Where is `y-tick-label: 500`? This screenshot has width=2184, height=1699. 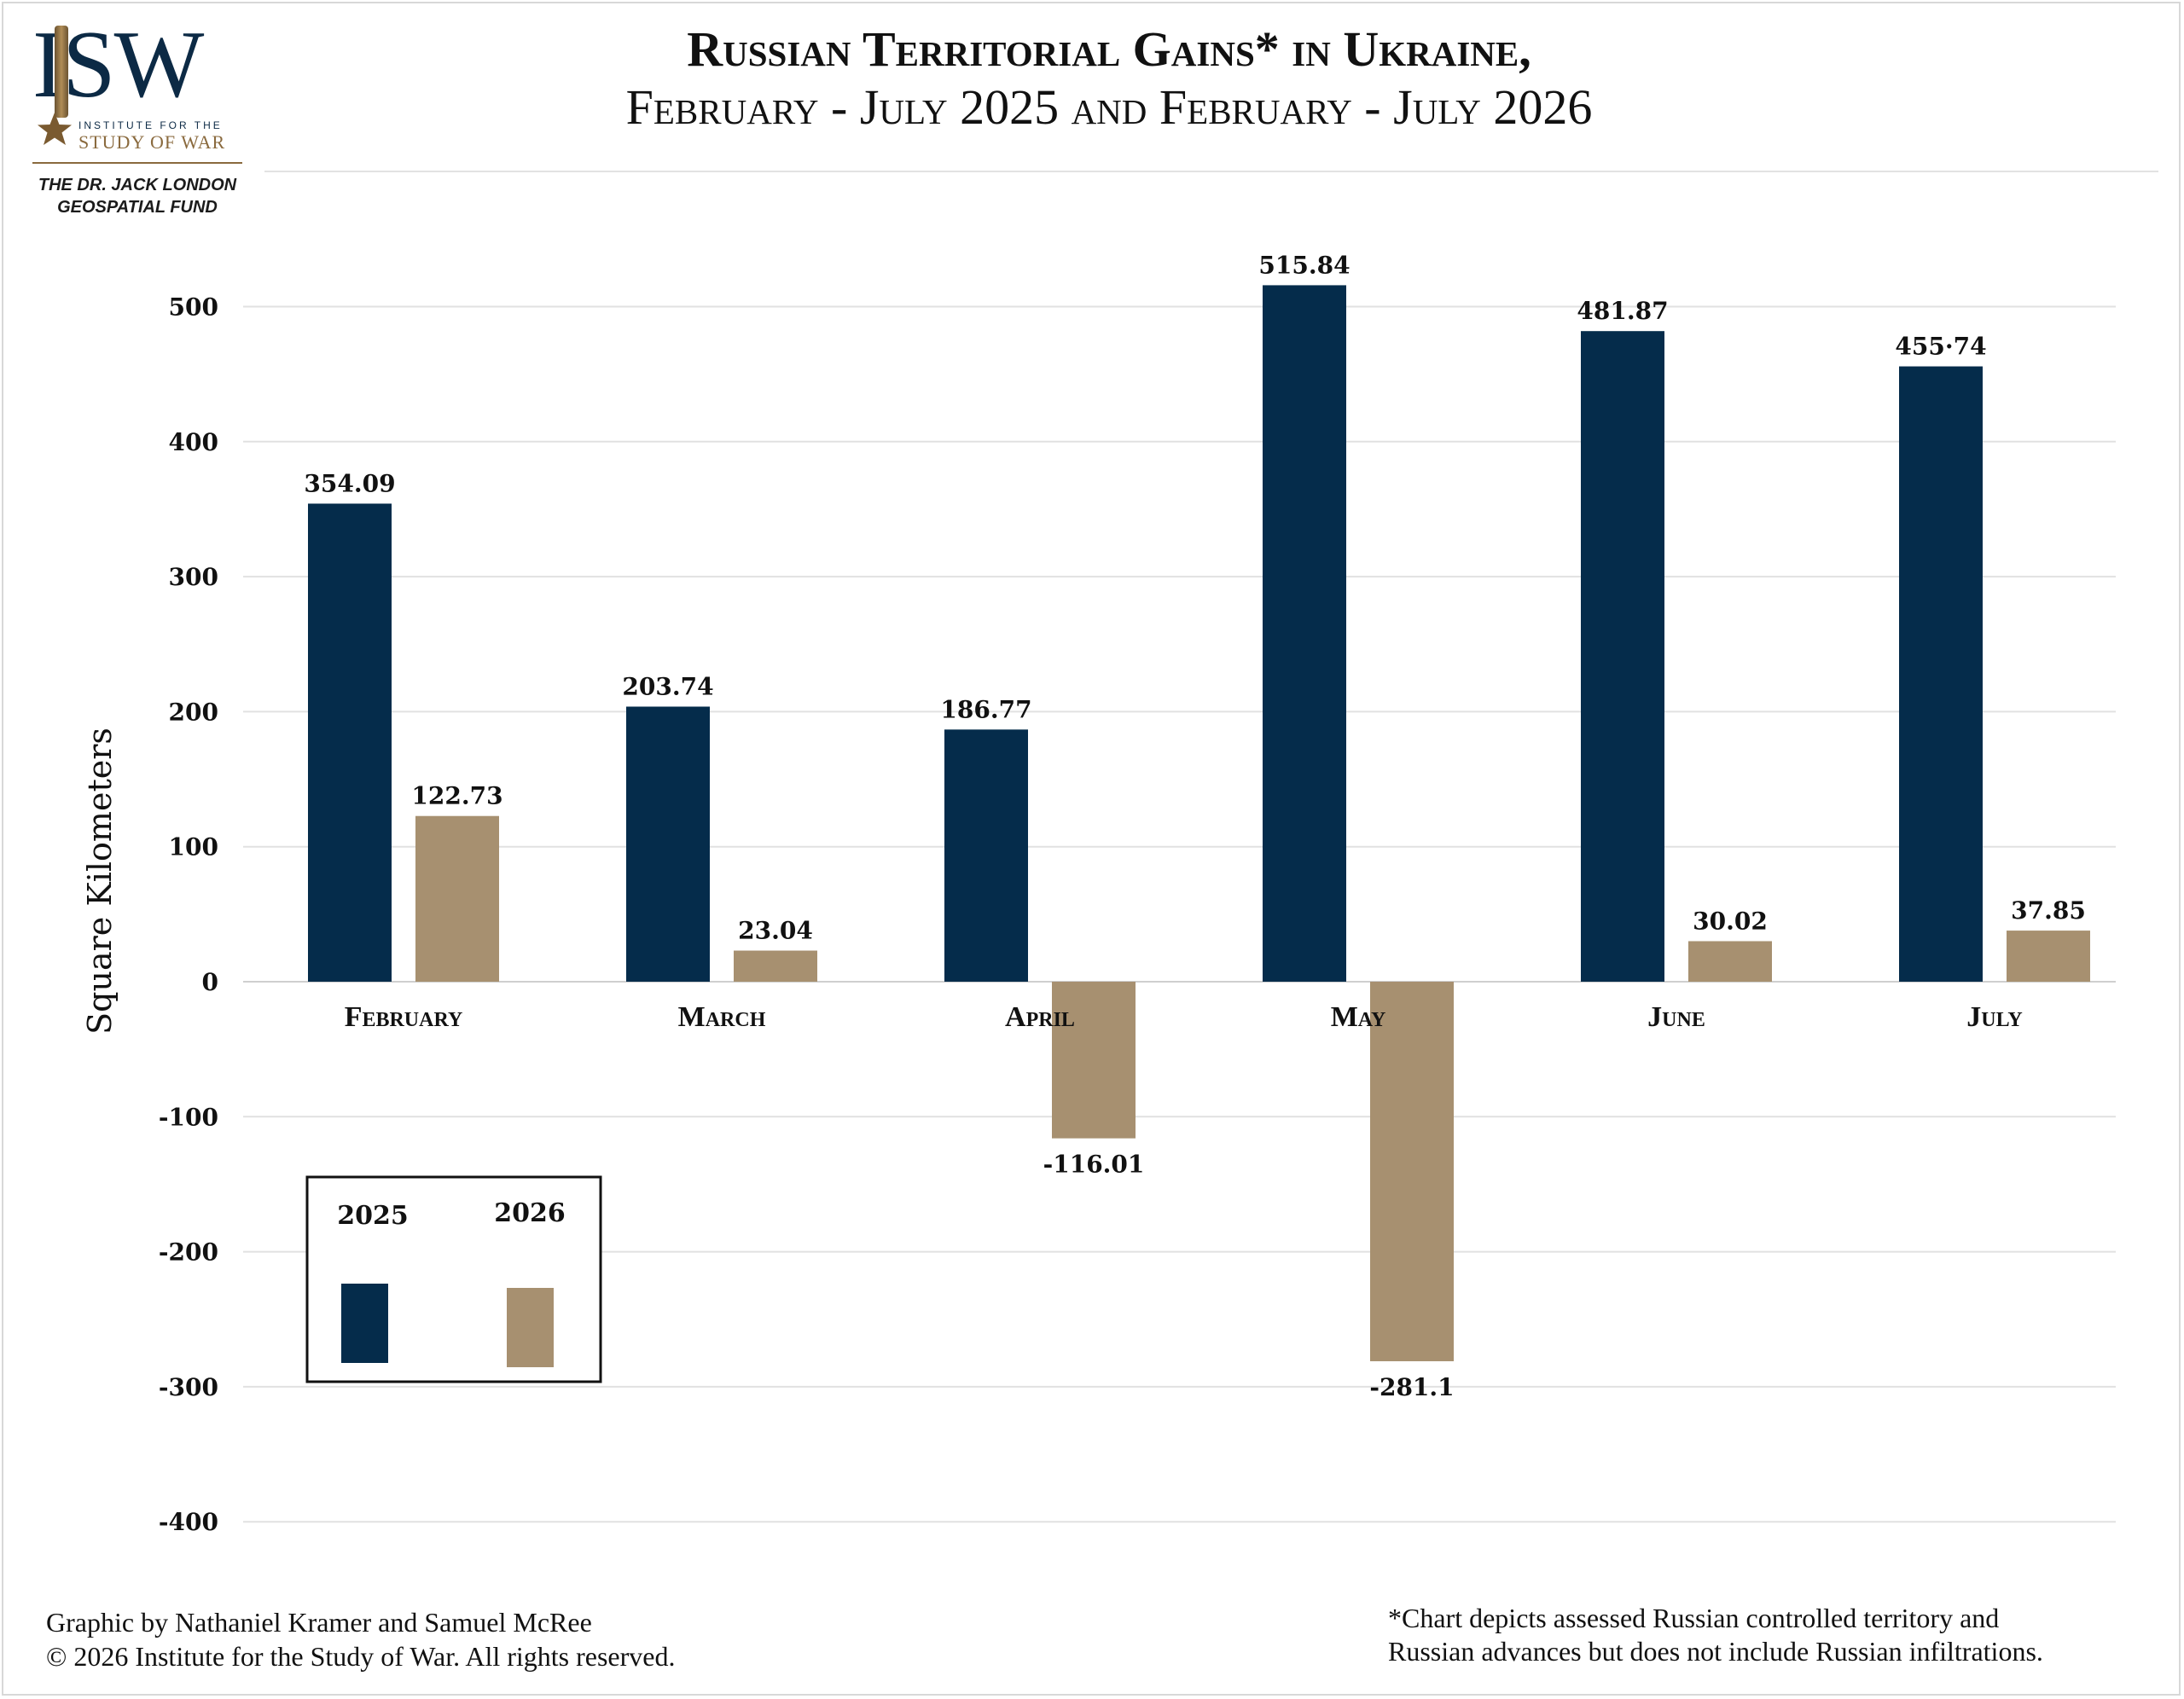 y-tick-label: 500 is located at coordinates (194, 307).